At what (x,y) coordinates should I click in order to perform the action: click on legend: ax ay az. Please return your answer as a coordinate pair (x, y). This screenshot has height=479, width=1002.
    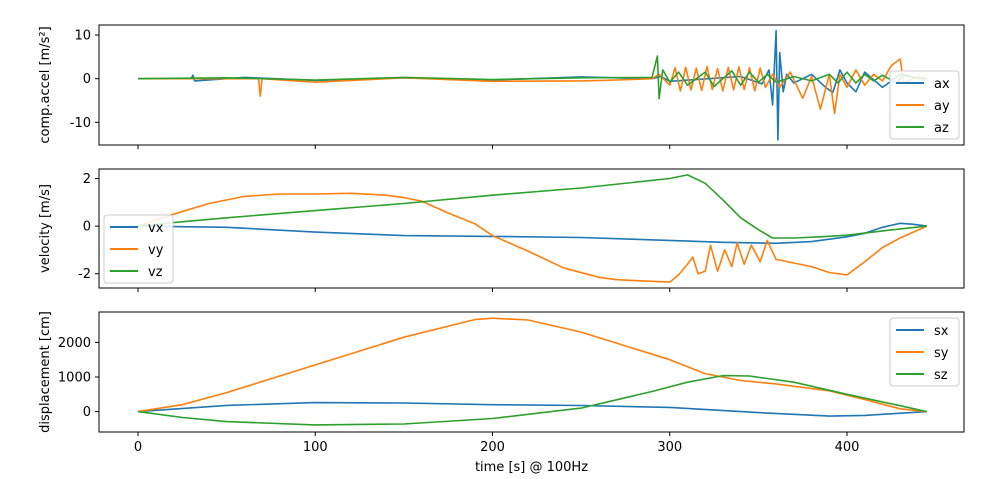
    Looking at the image, I should click on (924, 105).